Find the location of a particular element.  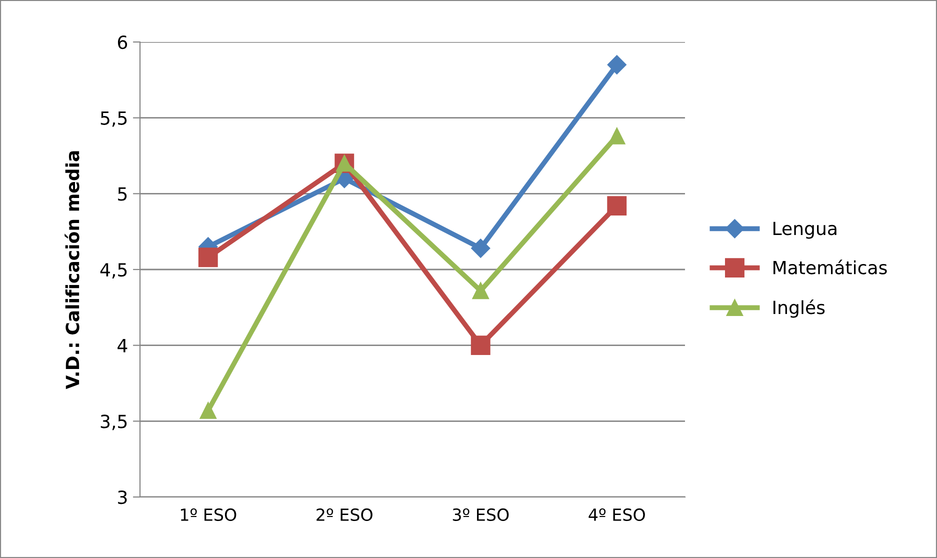

y-tick-label: 6 is located at coordinates (123, 42).